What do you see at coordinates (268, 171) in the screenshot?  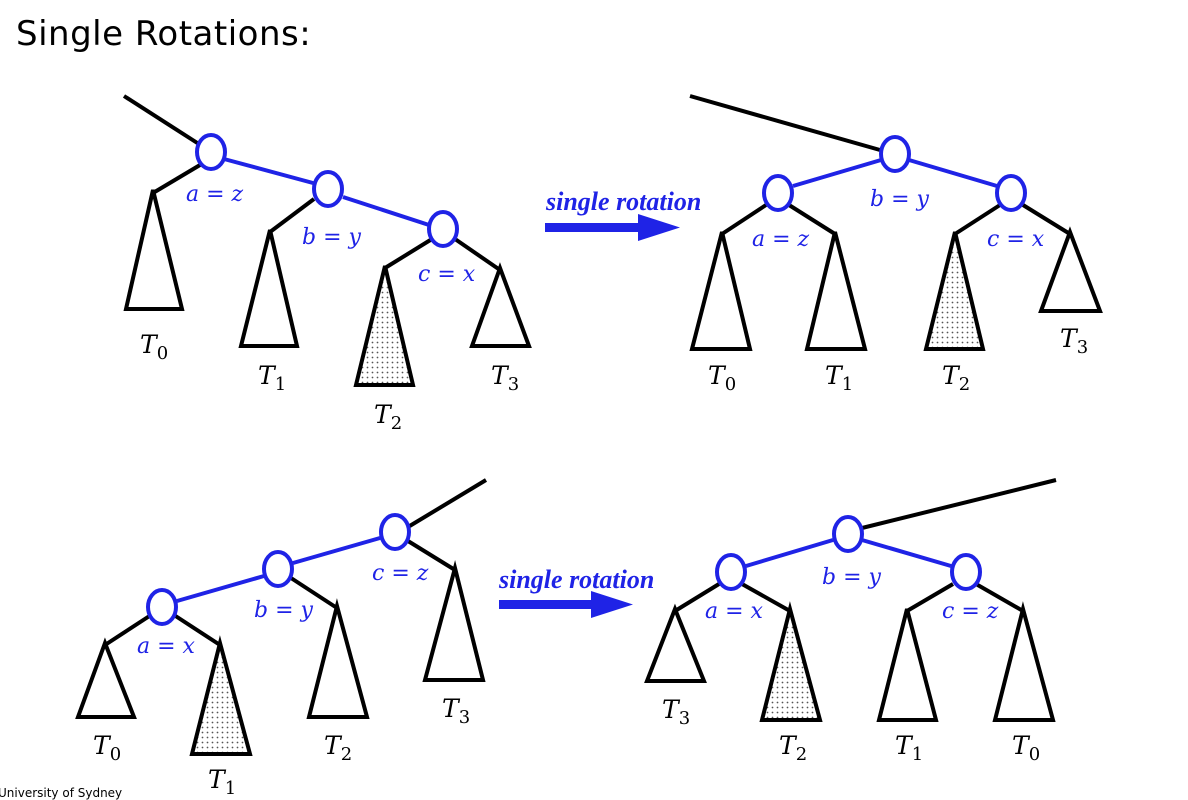 I see `edge-a-b` at bounding box center [268, 171].